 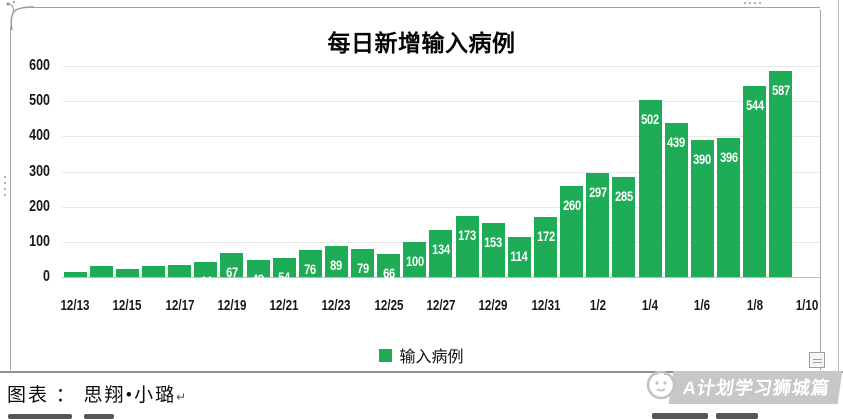 What do you see at coordinates (362, 269) in the screenshot?
I see `bar-value-label: 79` at bounding box center [362, 269].